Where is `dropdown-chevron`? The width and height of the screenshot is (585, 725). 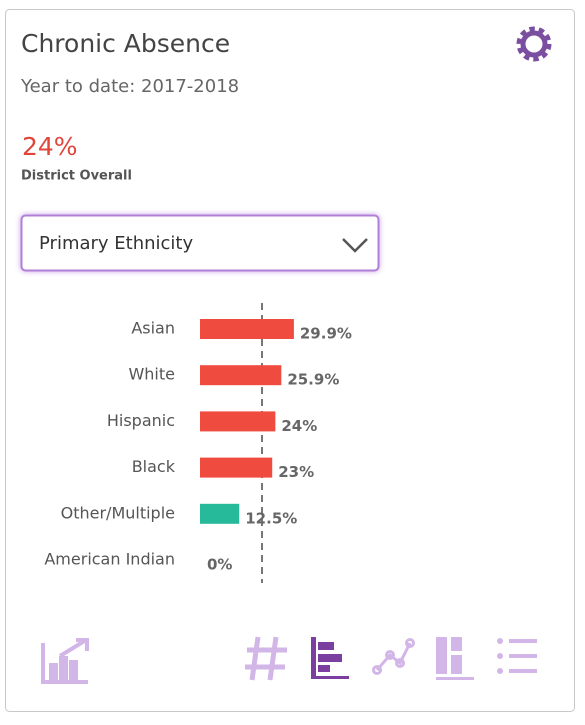 dropdown-chevron is located at coordinates (355, 245).